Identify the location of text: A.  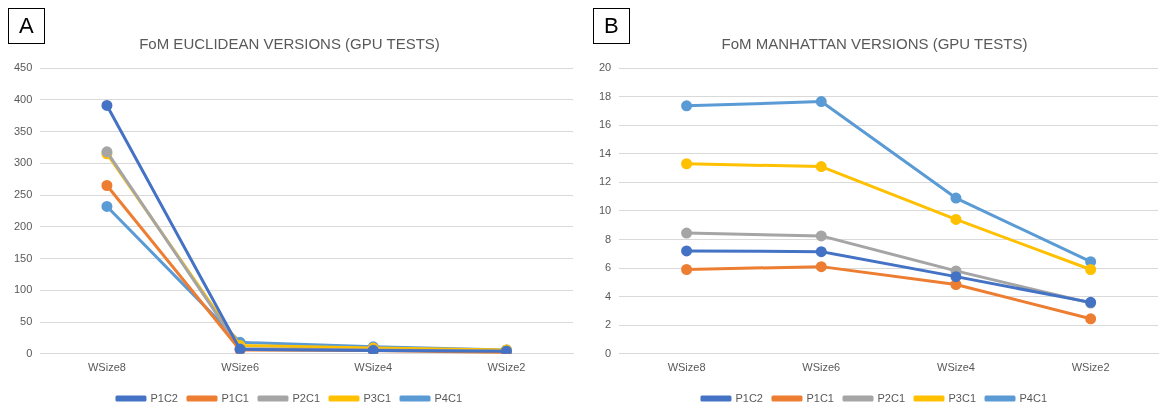
(26, 26).